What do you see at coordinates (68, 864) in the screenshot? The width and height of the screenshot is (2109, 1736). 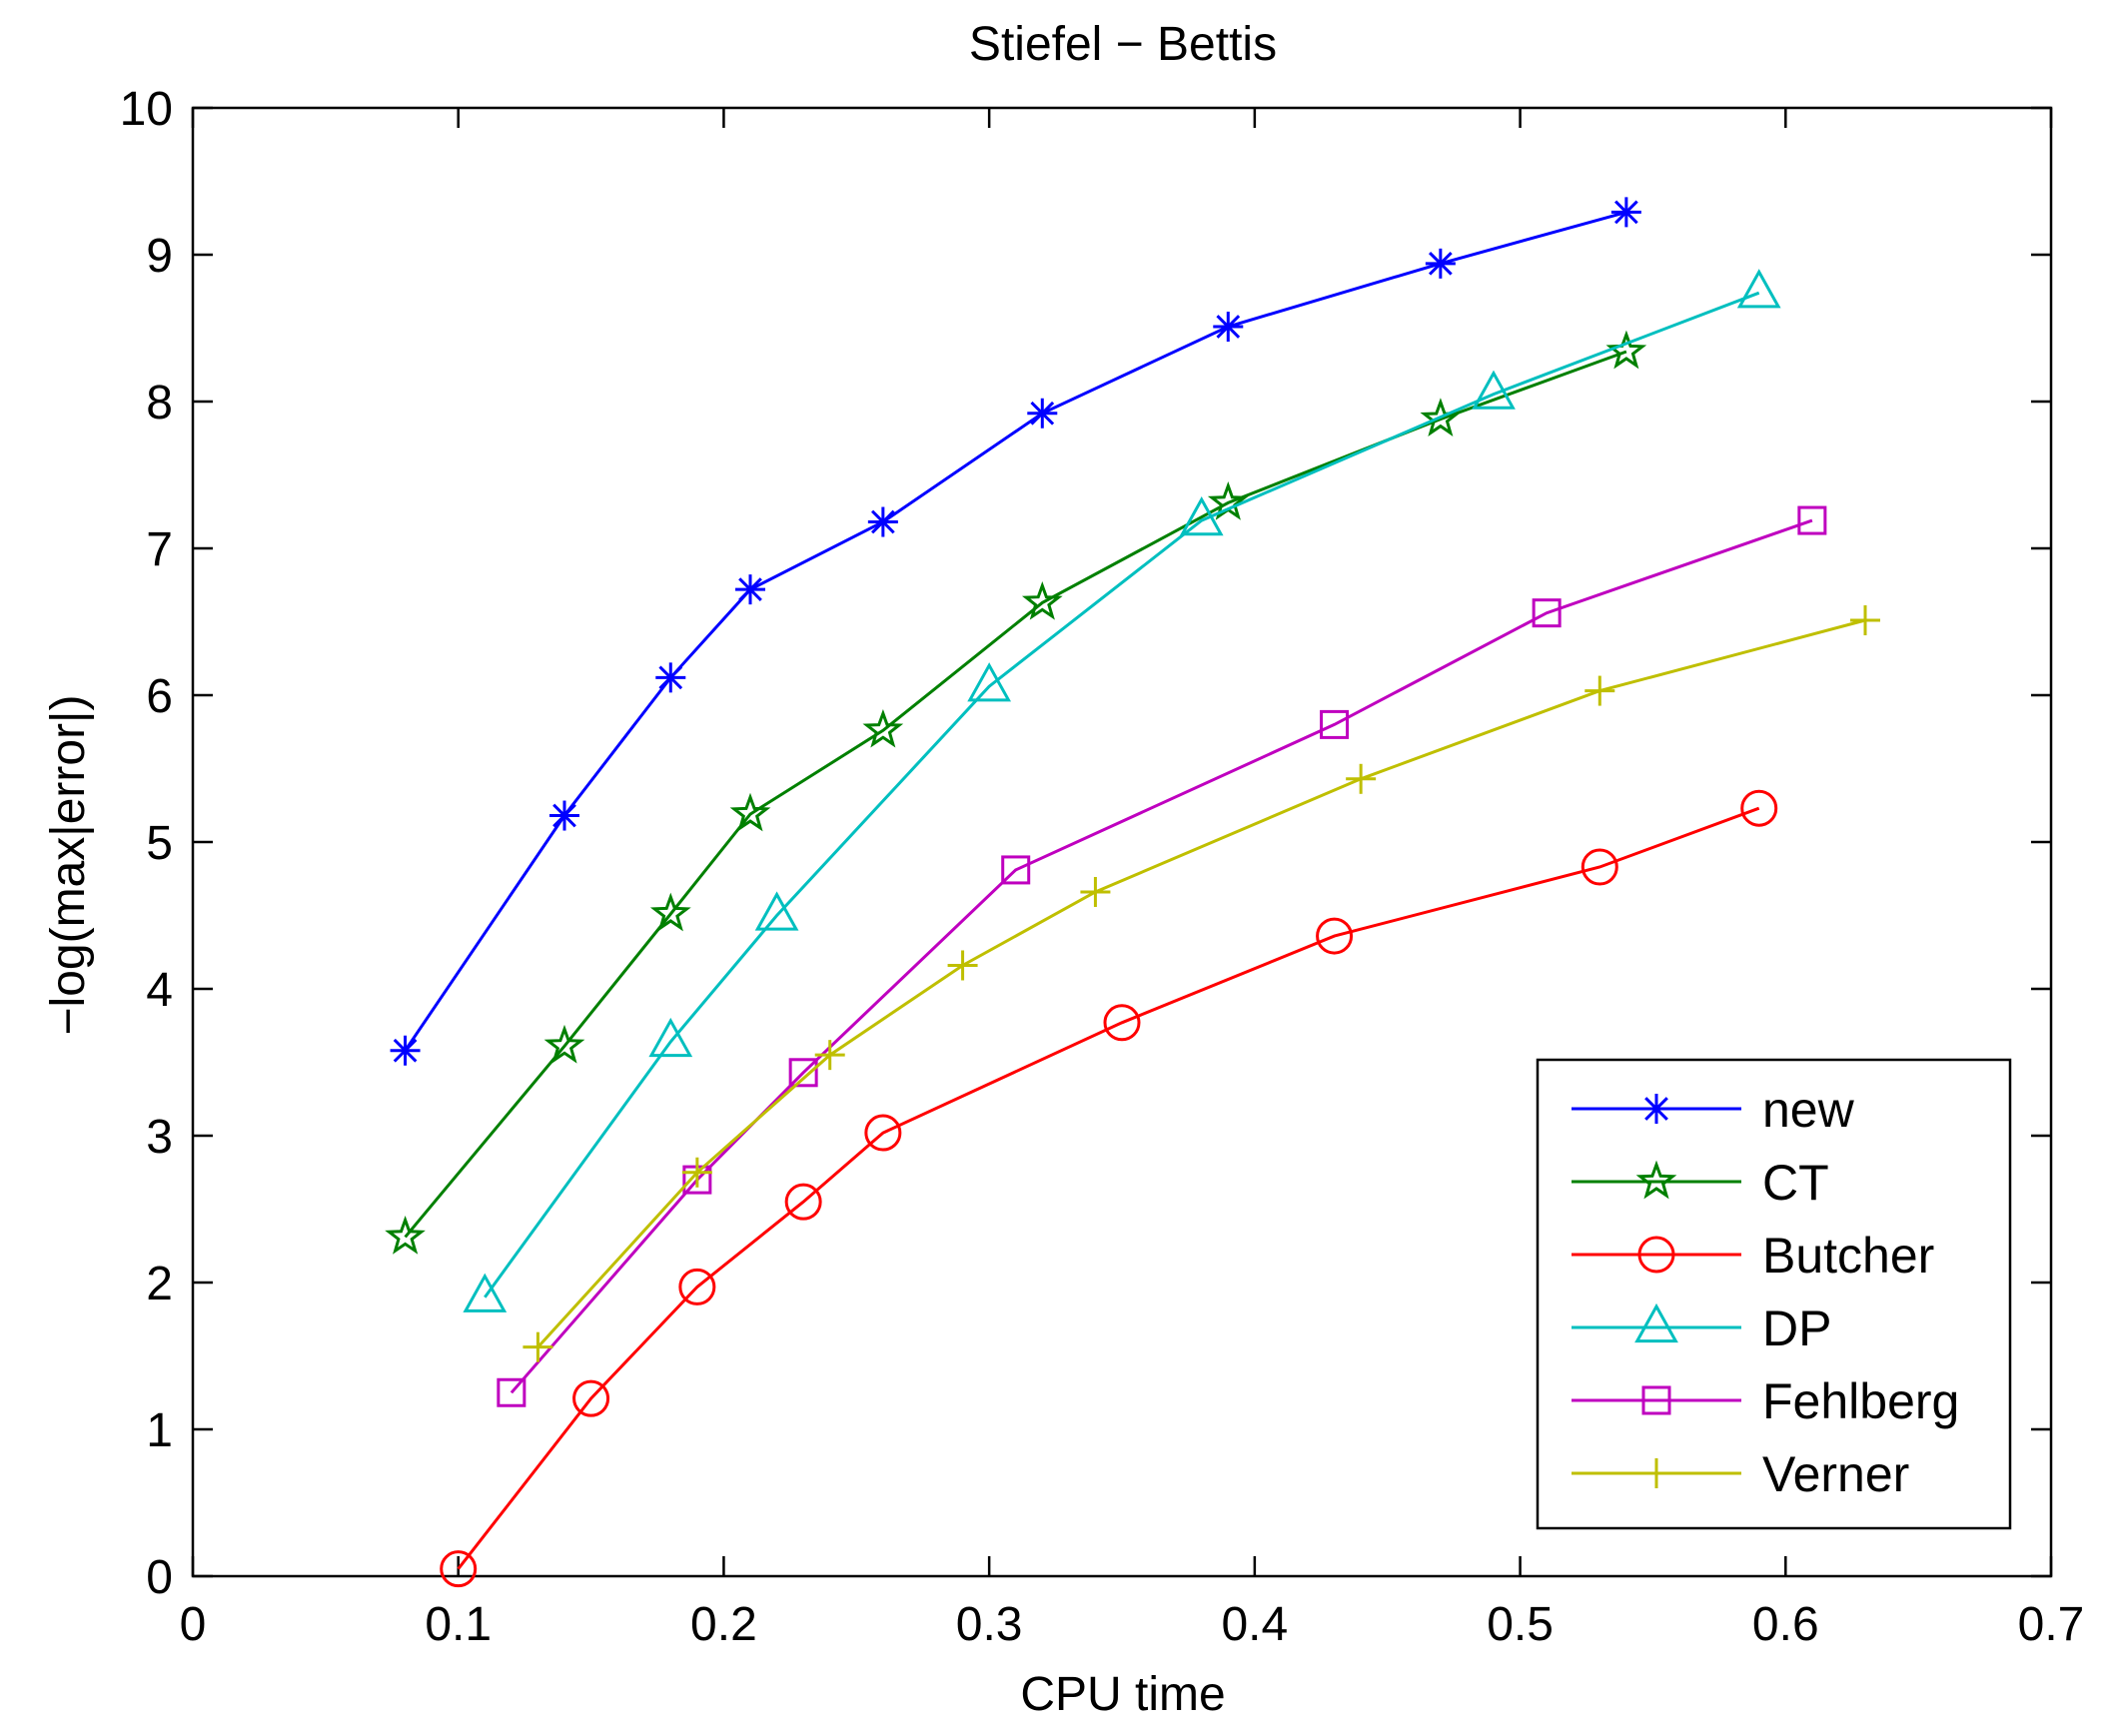 I see `y-axis-label: −log(max|error|)` at bounding box center [68, 864].